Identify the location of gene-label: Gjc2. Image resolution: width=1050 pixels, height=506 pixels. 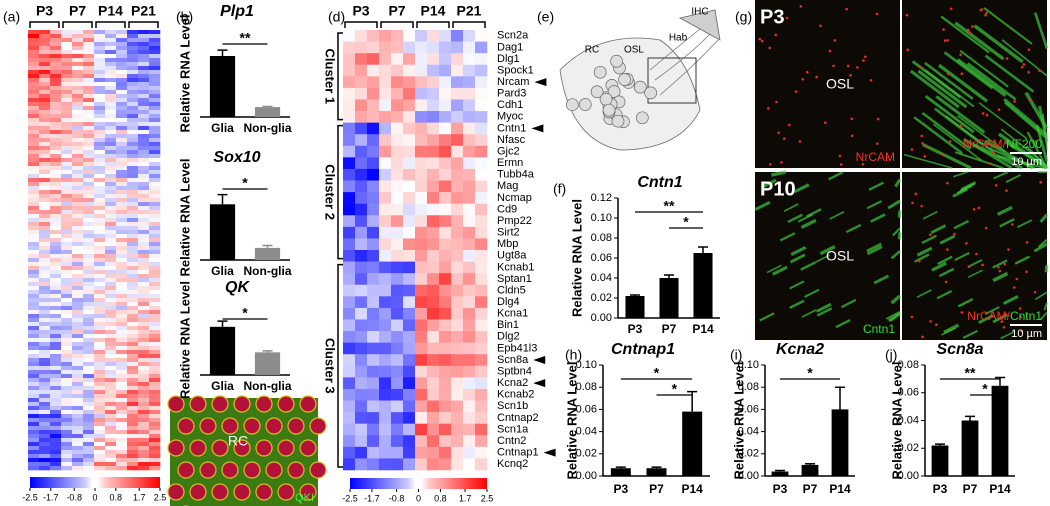
(508, 151).